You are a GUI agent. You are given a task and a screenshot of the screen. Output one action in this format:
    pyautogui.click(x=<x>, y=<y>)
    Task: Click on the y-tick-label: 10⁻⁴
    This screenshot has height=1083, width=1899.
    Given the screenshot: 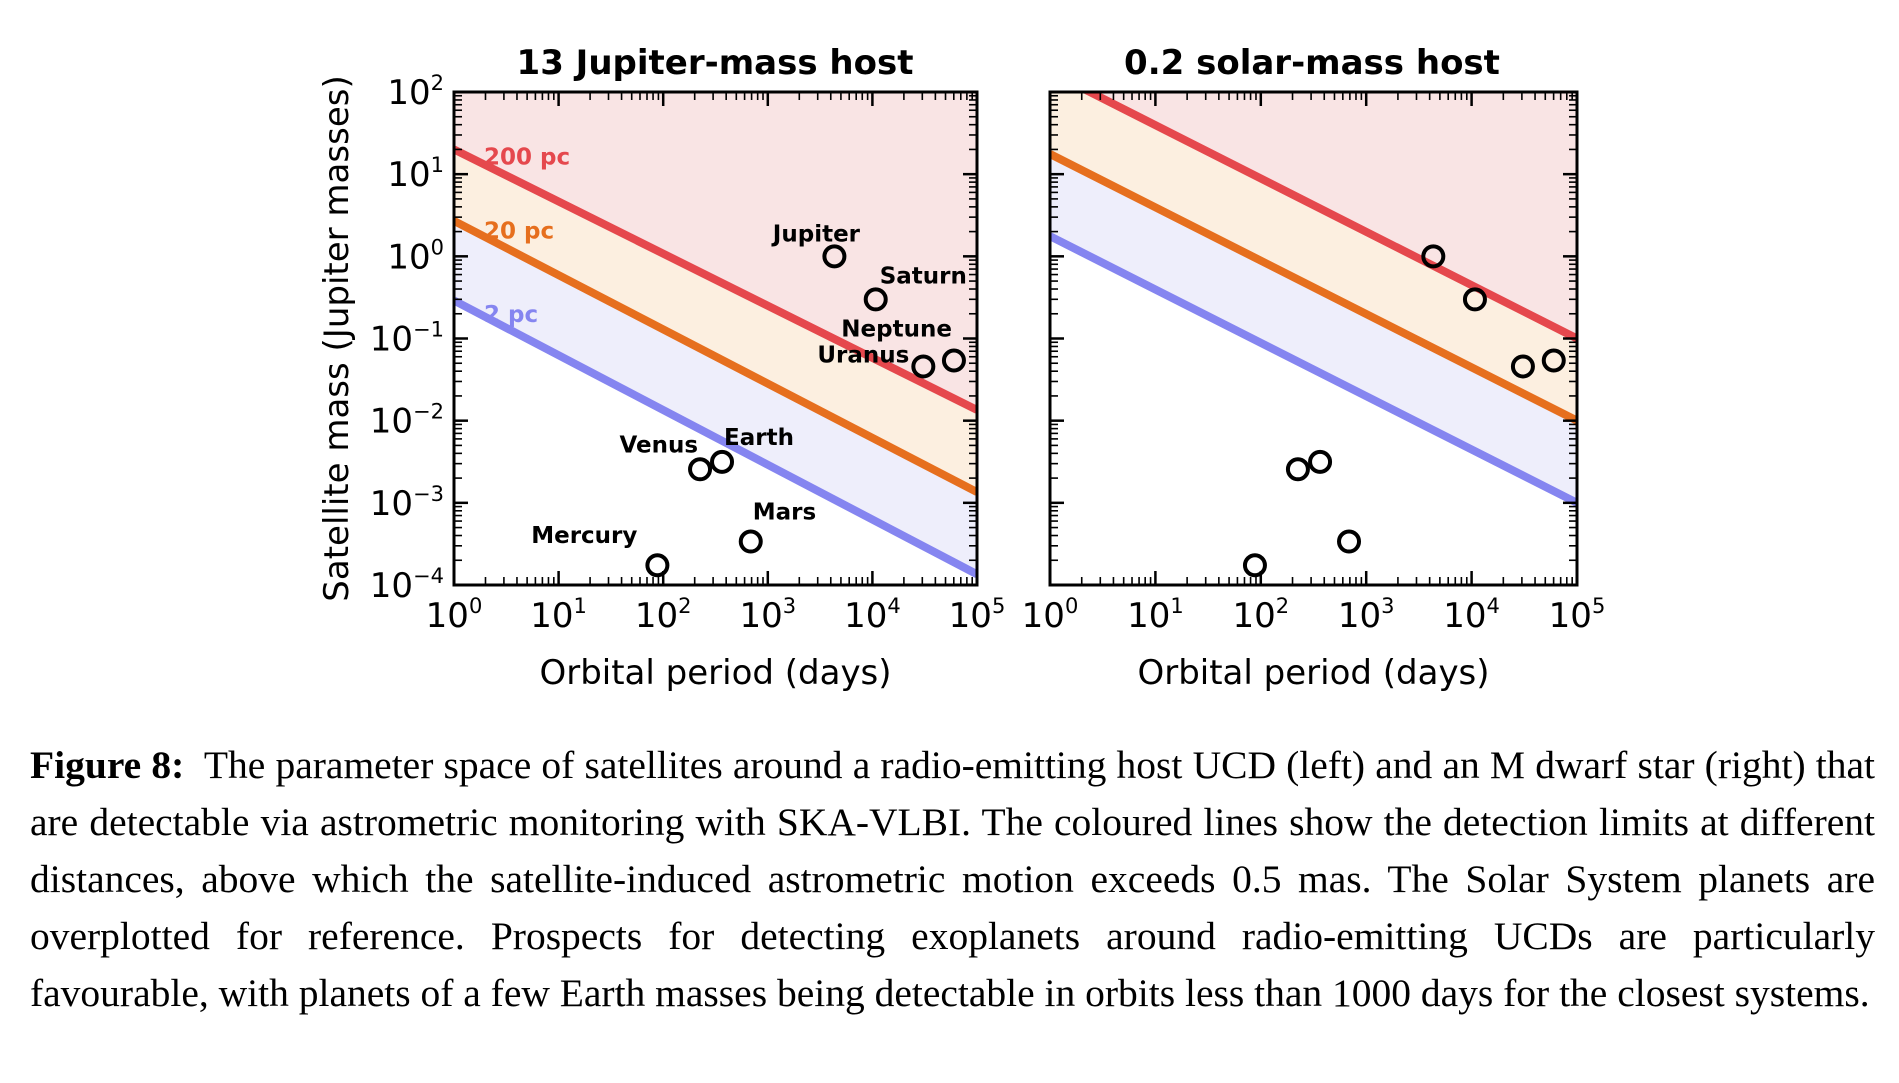 What is the action you would take?
    pyautogui.click(x=407, y=585)
    